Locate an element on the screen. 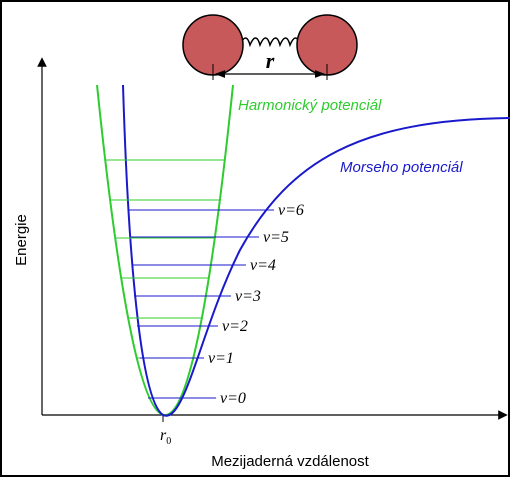  level-label: v=4 is located at coordinates (263, 265).